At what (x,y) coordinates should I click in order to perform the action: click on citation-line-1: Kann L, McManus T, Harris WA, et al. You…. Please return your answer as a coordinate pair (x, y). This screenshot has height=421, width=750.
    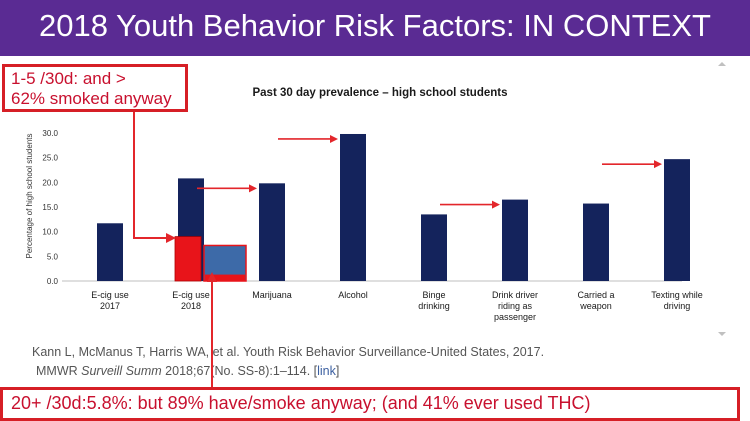
    Looking at the image, I should click on (288, 352).